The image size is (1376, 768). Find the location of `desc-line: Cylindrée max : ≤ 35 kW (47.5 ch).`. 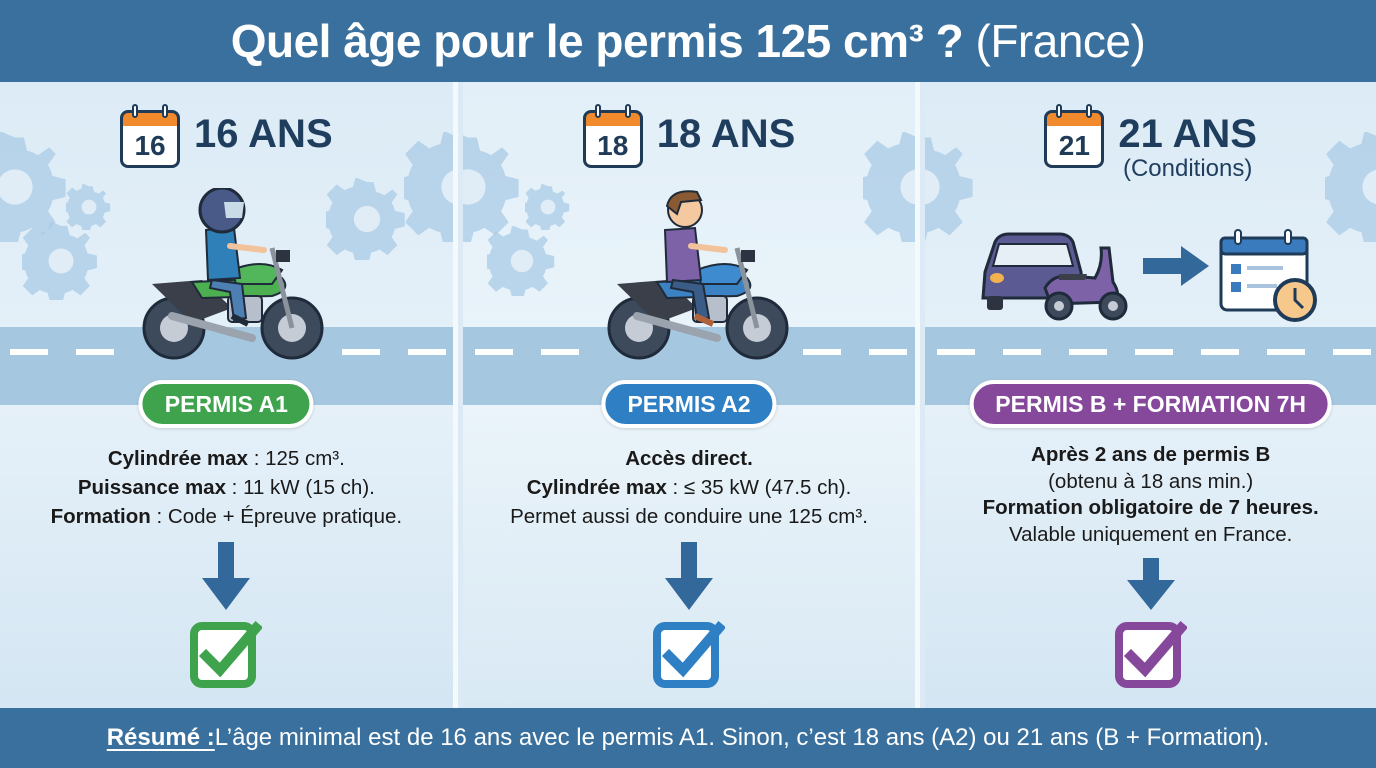

desc-line: Cylindrée max : ≤ 35 kW (47.5 ch). is located at coordinates (689, 487).